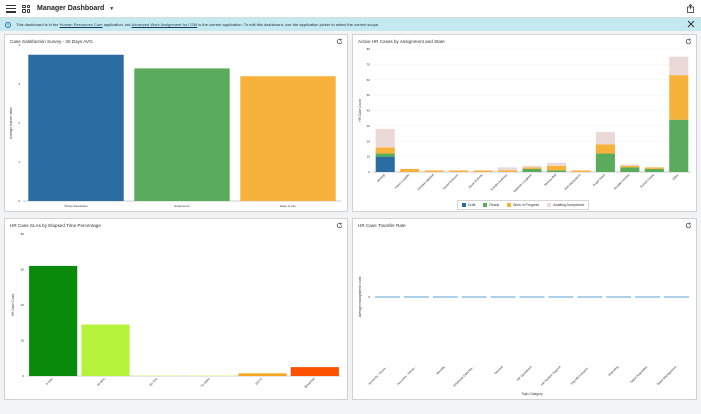 The height and width of the screenshot is (414, 701). What do you see at coordinates (491, 205) in the screenshot?
I see `legend-item-ready: Ready` at bounding box center [491, 205].